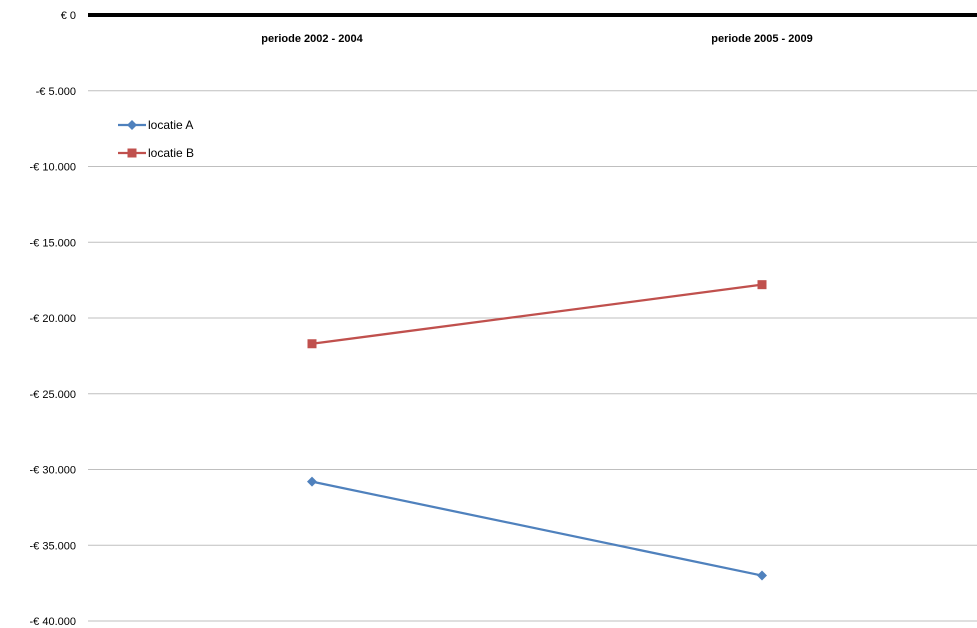 The width and height of the screenshot is (977, 628). Describe the element at coordinates (170, 125) in the screenshot. I see `legend-label: locatie A` at that location.